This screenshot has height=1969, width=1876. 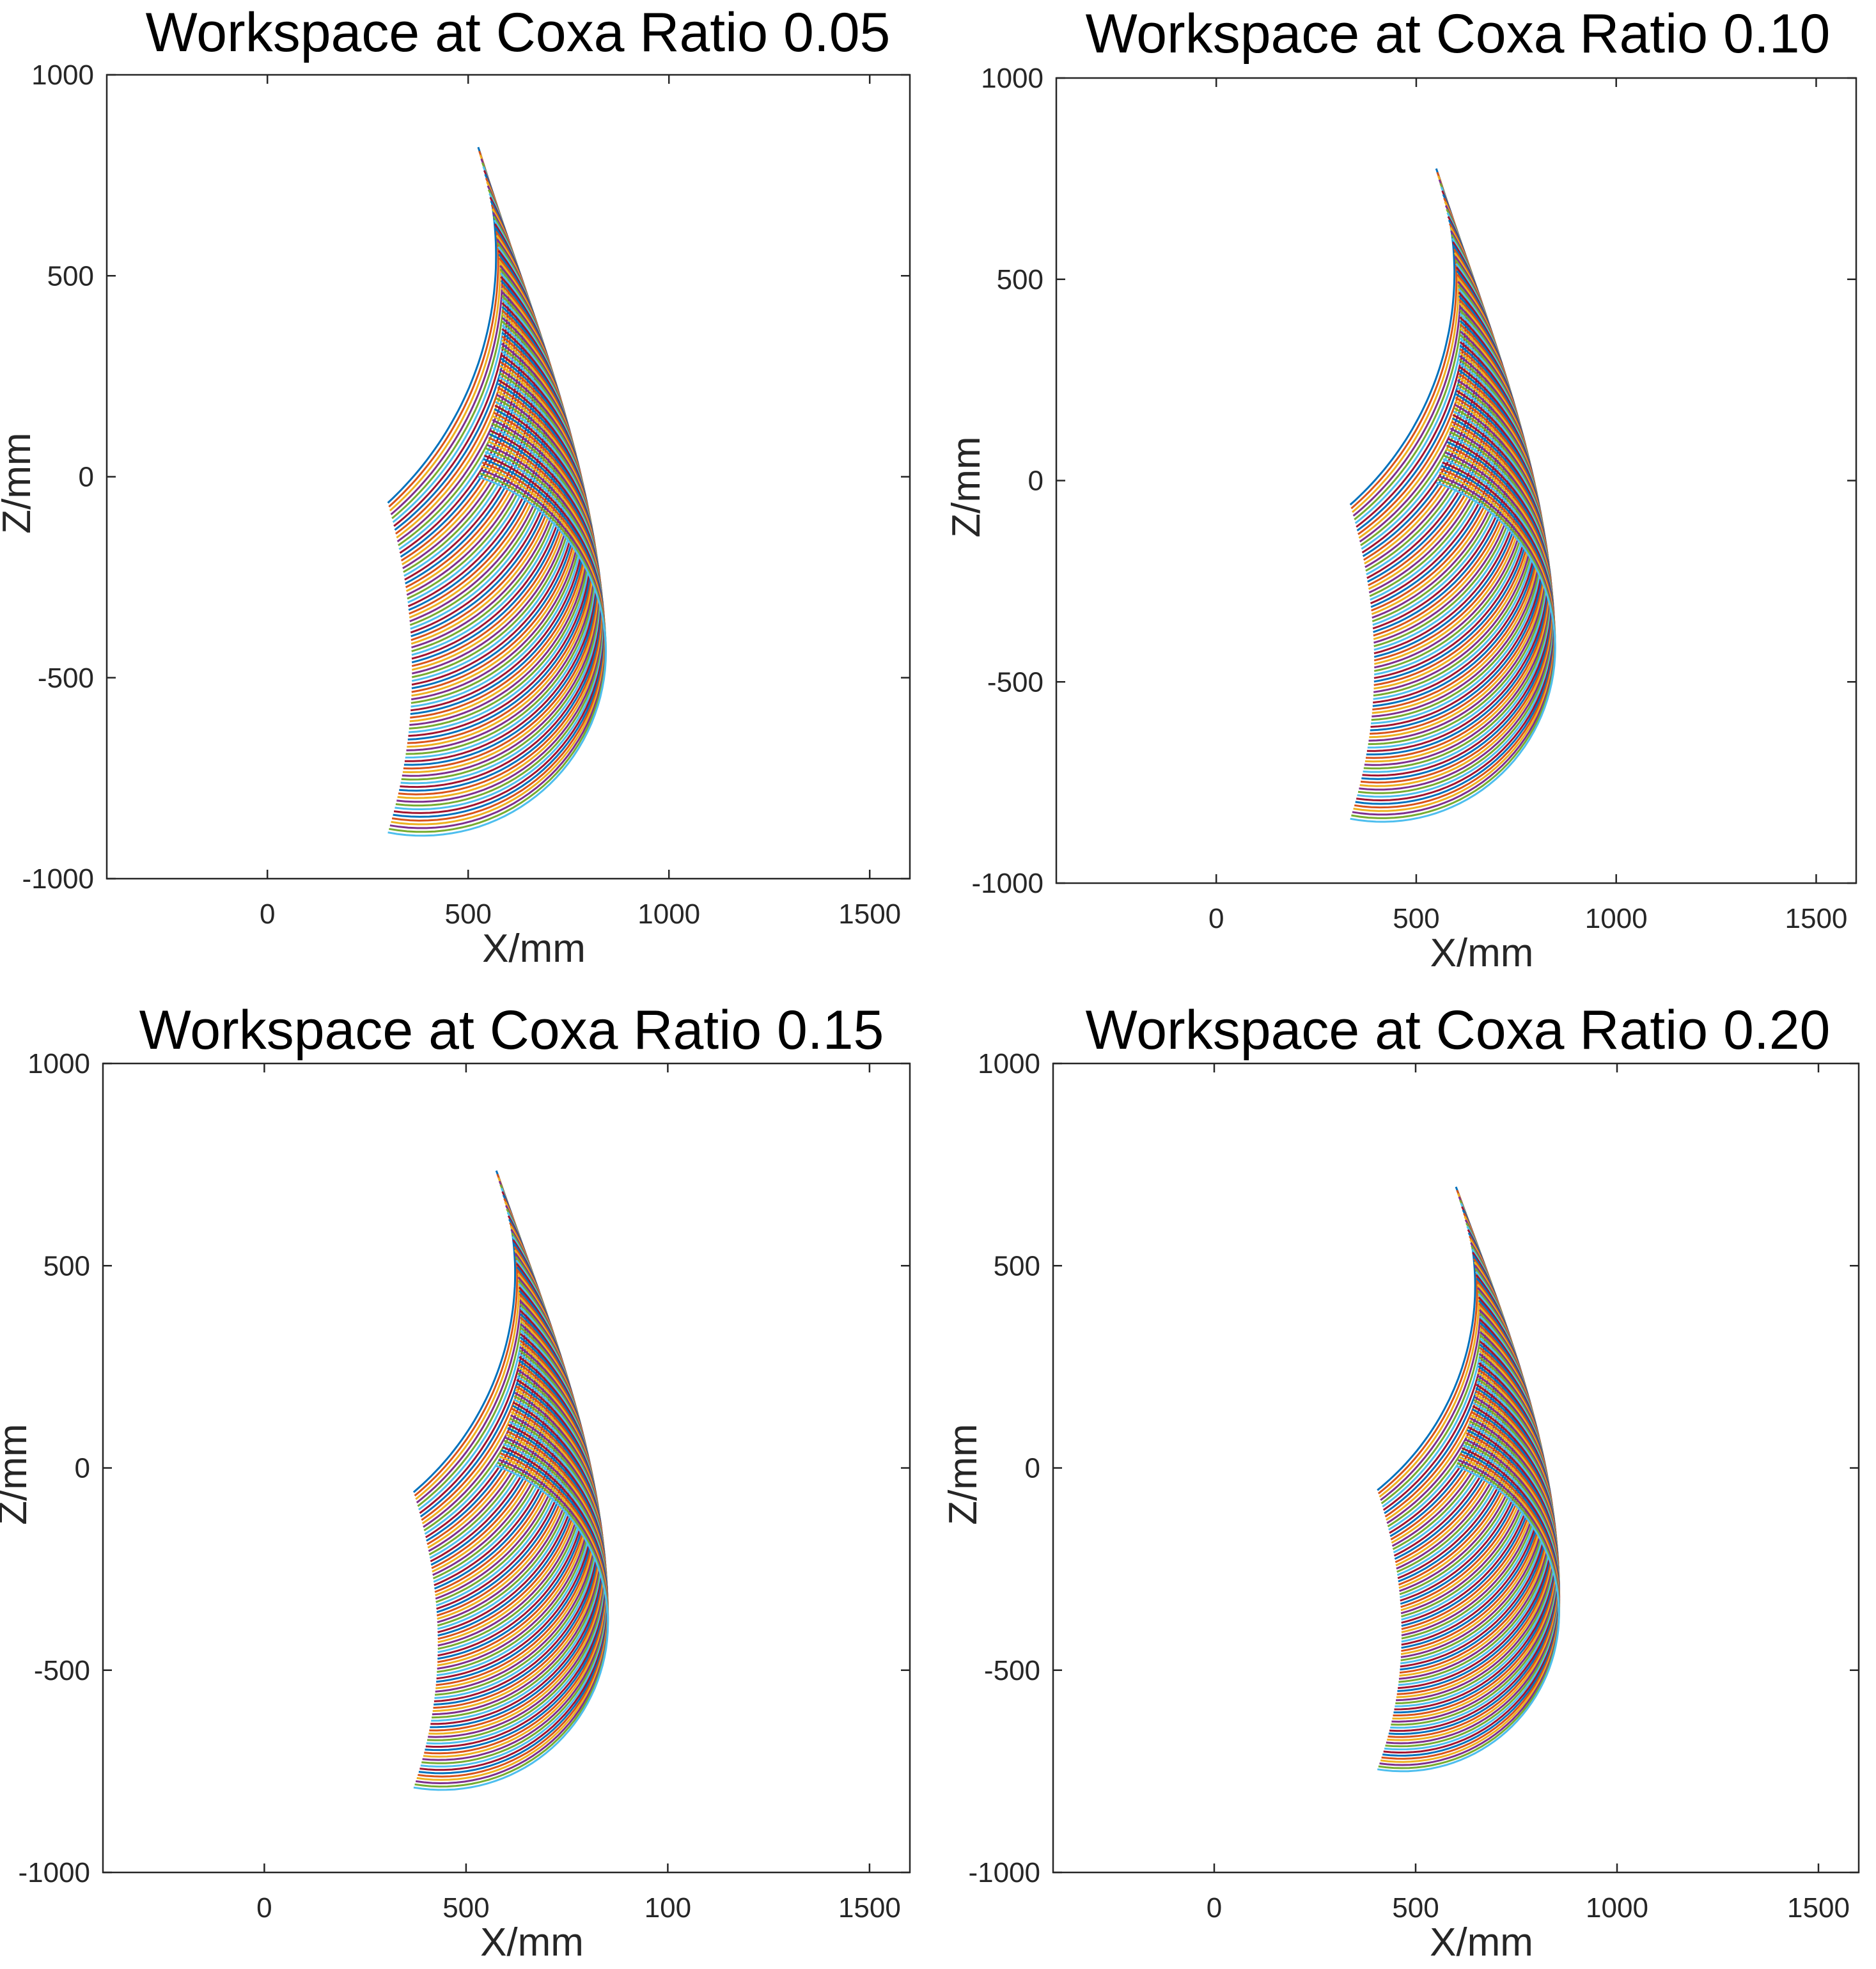 What do you see at coordinates (1416, 1908) in the screenshot?
I see `x-tick-label: 500` at bounding box center [1416, 1908].